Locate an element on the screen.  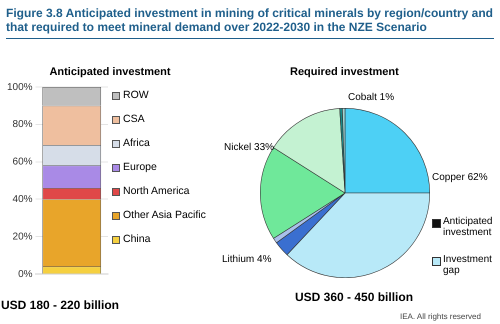
text: Other Asia Pacific is located at coordinates (164, 215).